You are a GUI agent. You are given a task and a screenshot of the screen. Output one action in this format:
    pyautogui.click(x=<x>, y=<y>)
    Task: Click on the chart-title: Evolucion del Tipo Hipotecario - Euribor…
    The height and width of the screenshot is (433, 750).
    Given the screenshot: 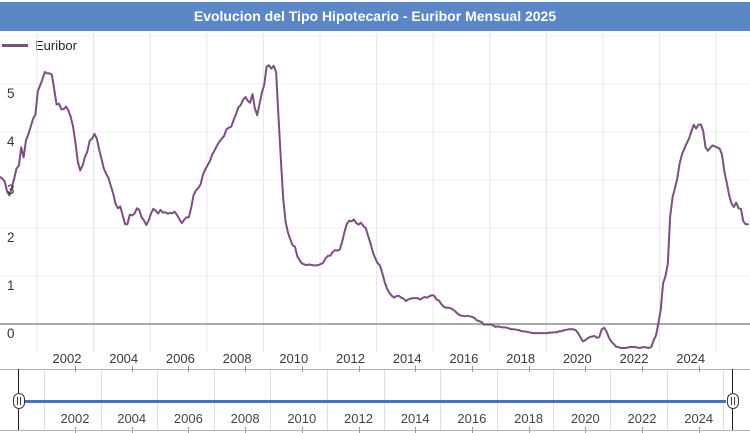 What is the action you would take?
    pyautogui.click(x=375, y=16)
    